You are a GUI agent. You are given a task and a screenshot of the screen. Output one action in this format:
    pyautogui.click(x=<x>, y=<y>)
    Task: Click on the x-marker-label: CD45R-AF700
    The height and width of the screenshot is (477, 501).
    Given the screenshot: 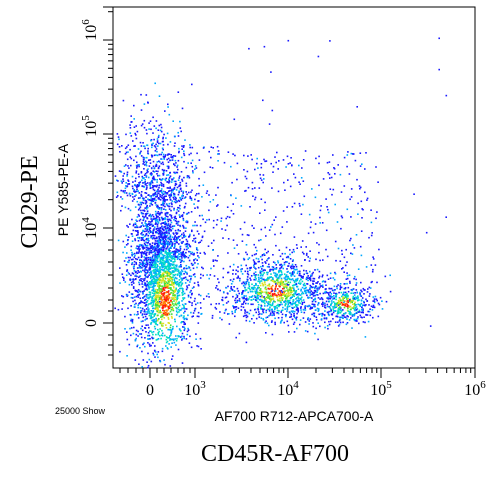 What is the action you would take?
    pyautogui.click(x=275, y=454)
    